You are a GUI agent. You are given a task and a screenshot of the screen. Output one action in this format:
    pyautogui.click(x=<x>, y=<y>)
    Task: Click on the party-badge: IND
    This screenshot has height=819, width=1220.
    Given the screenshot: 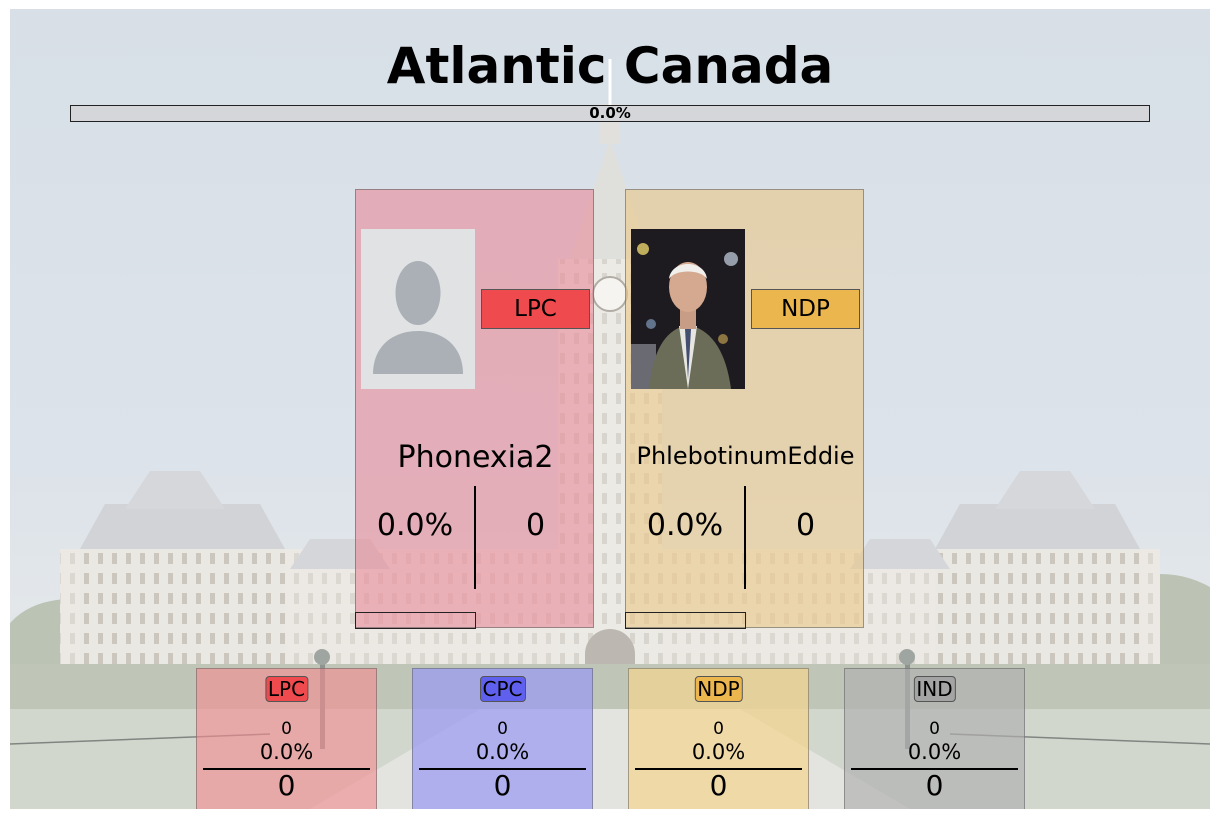 What is the action you would take?
    pyautogui.click(x=934, y=689)
    